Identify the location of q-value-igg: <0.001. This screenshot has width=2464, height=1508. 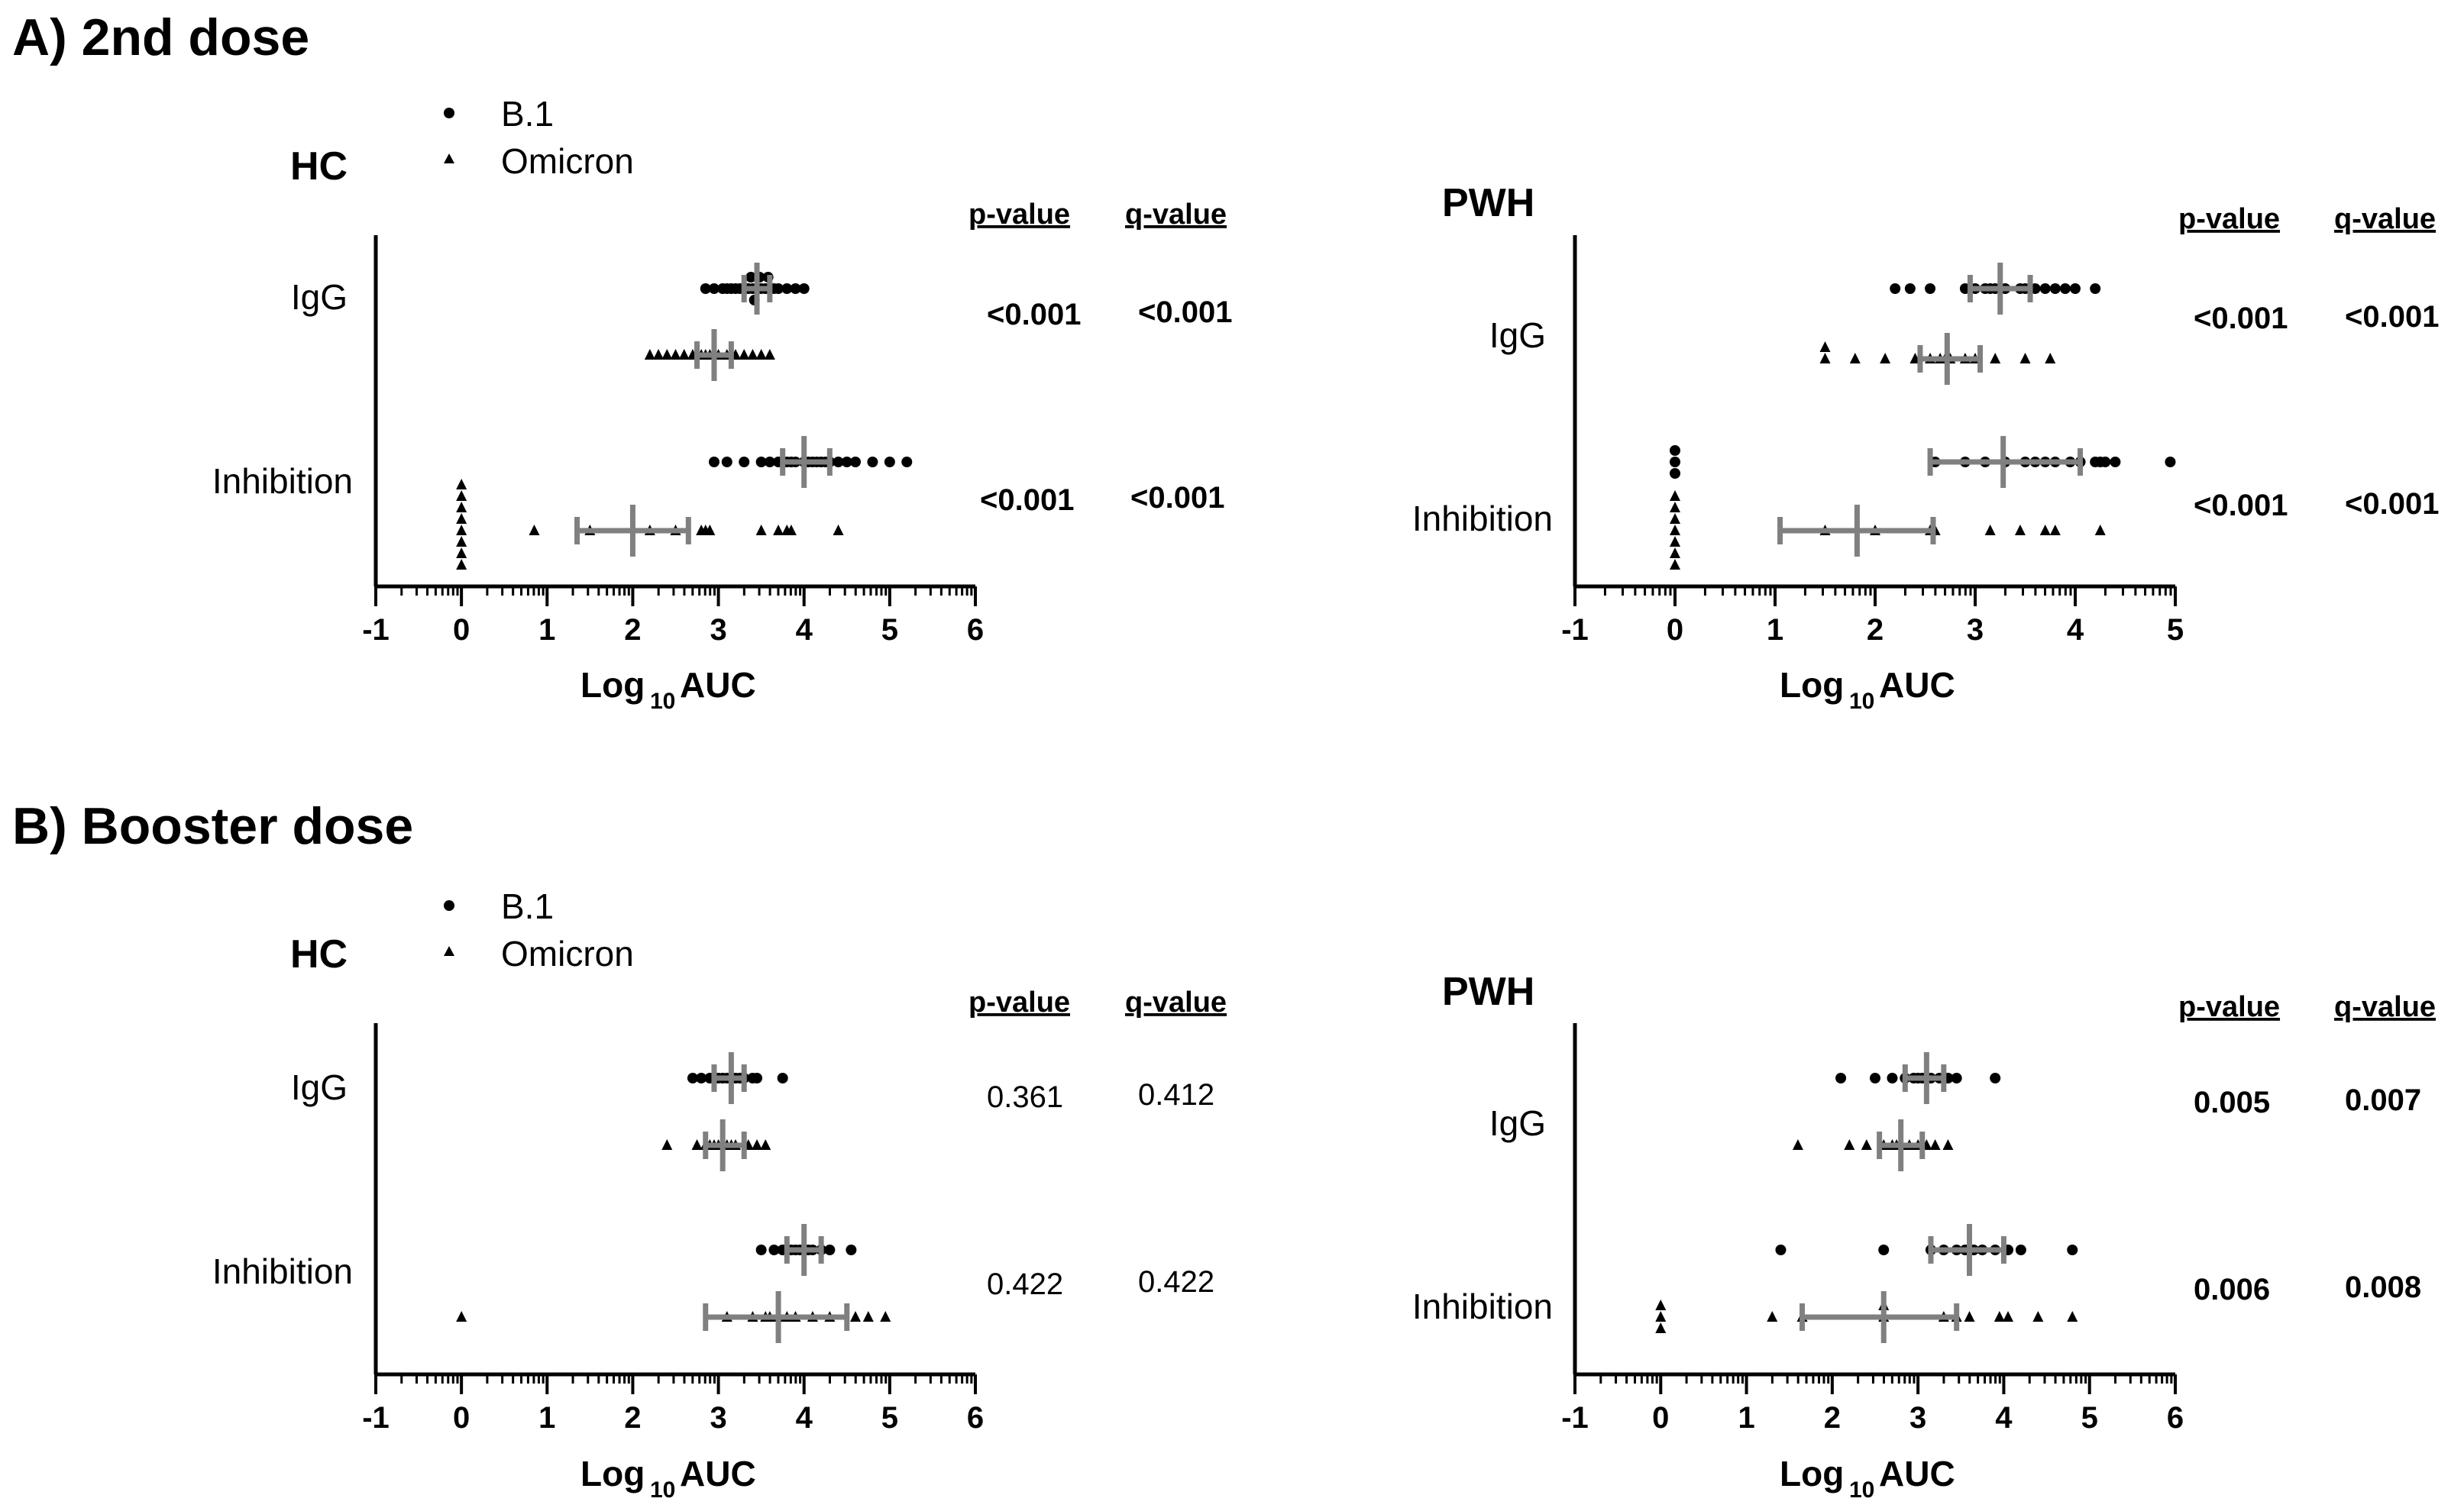
(2392, 317).